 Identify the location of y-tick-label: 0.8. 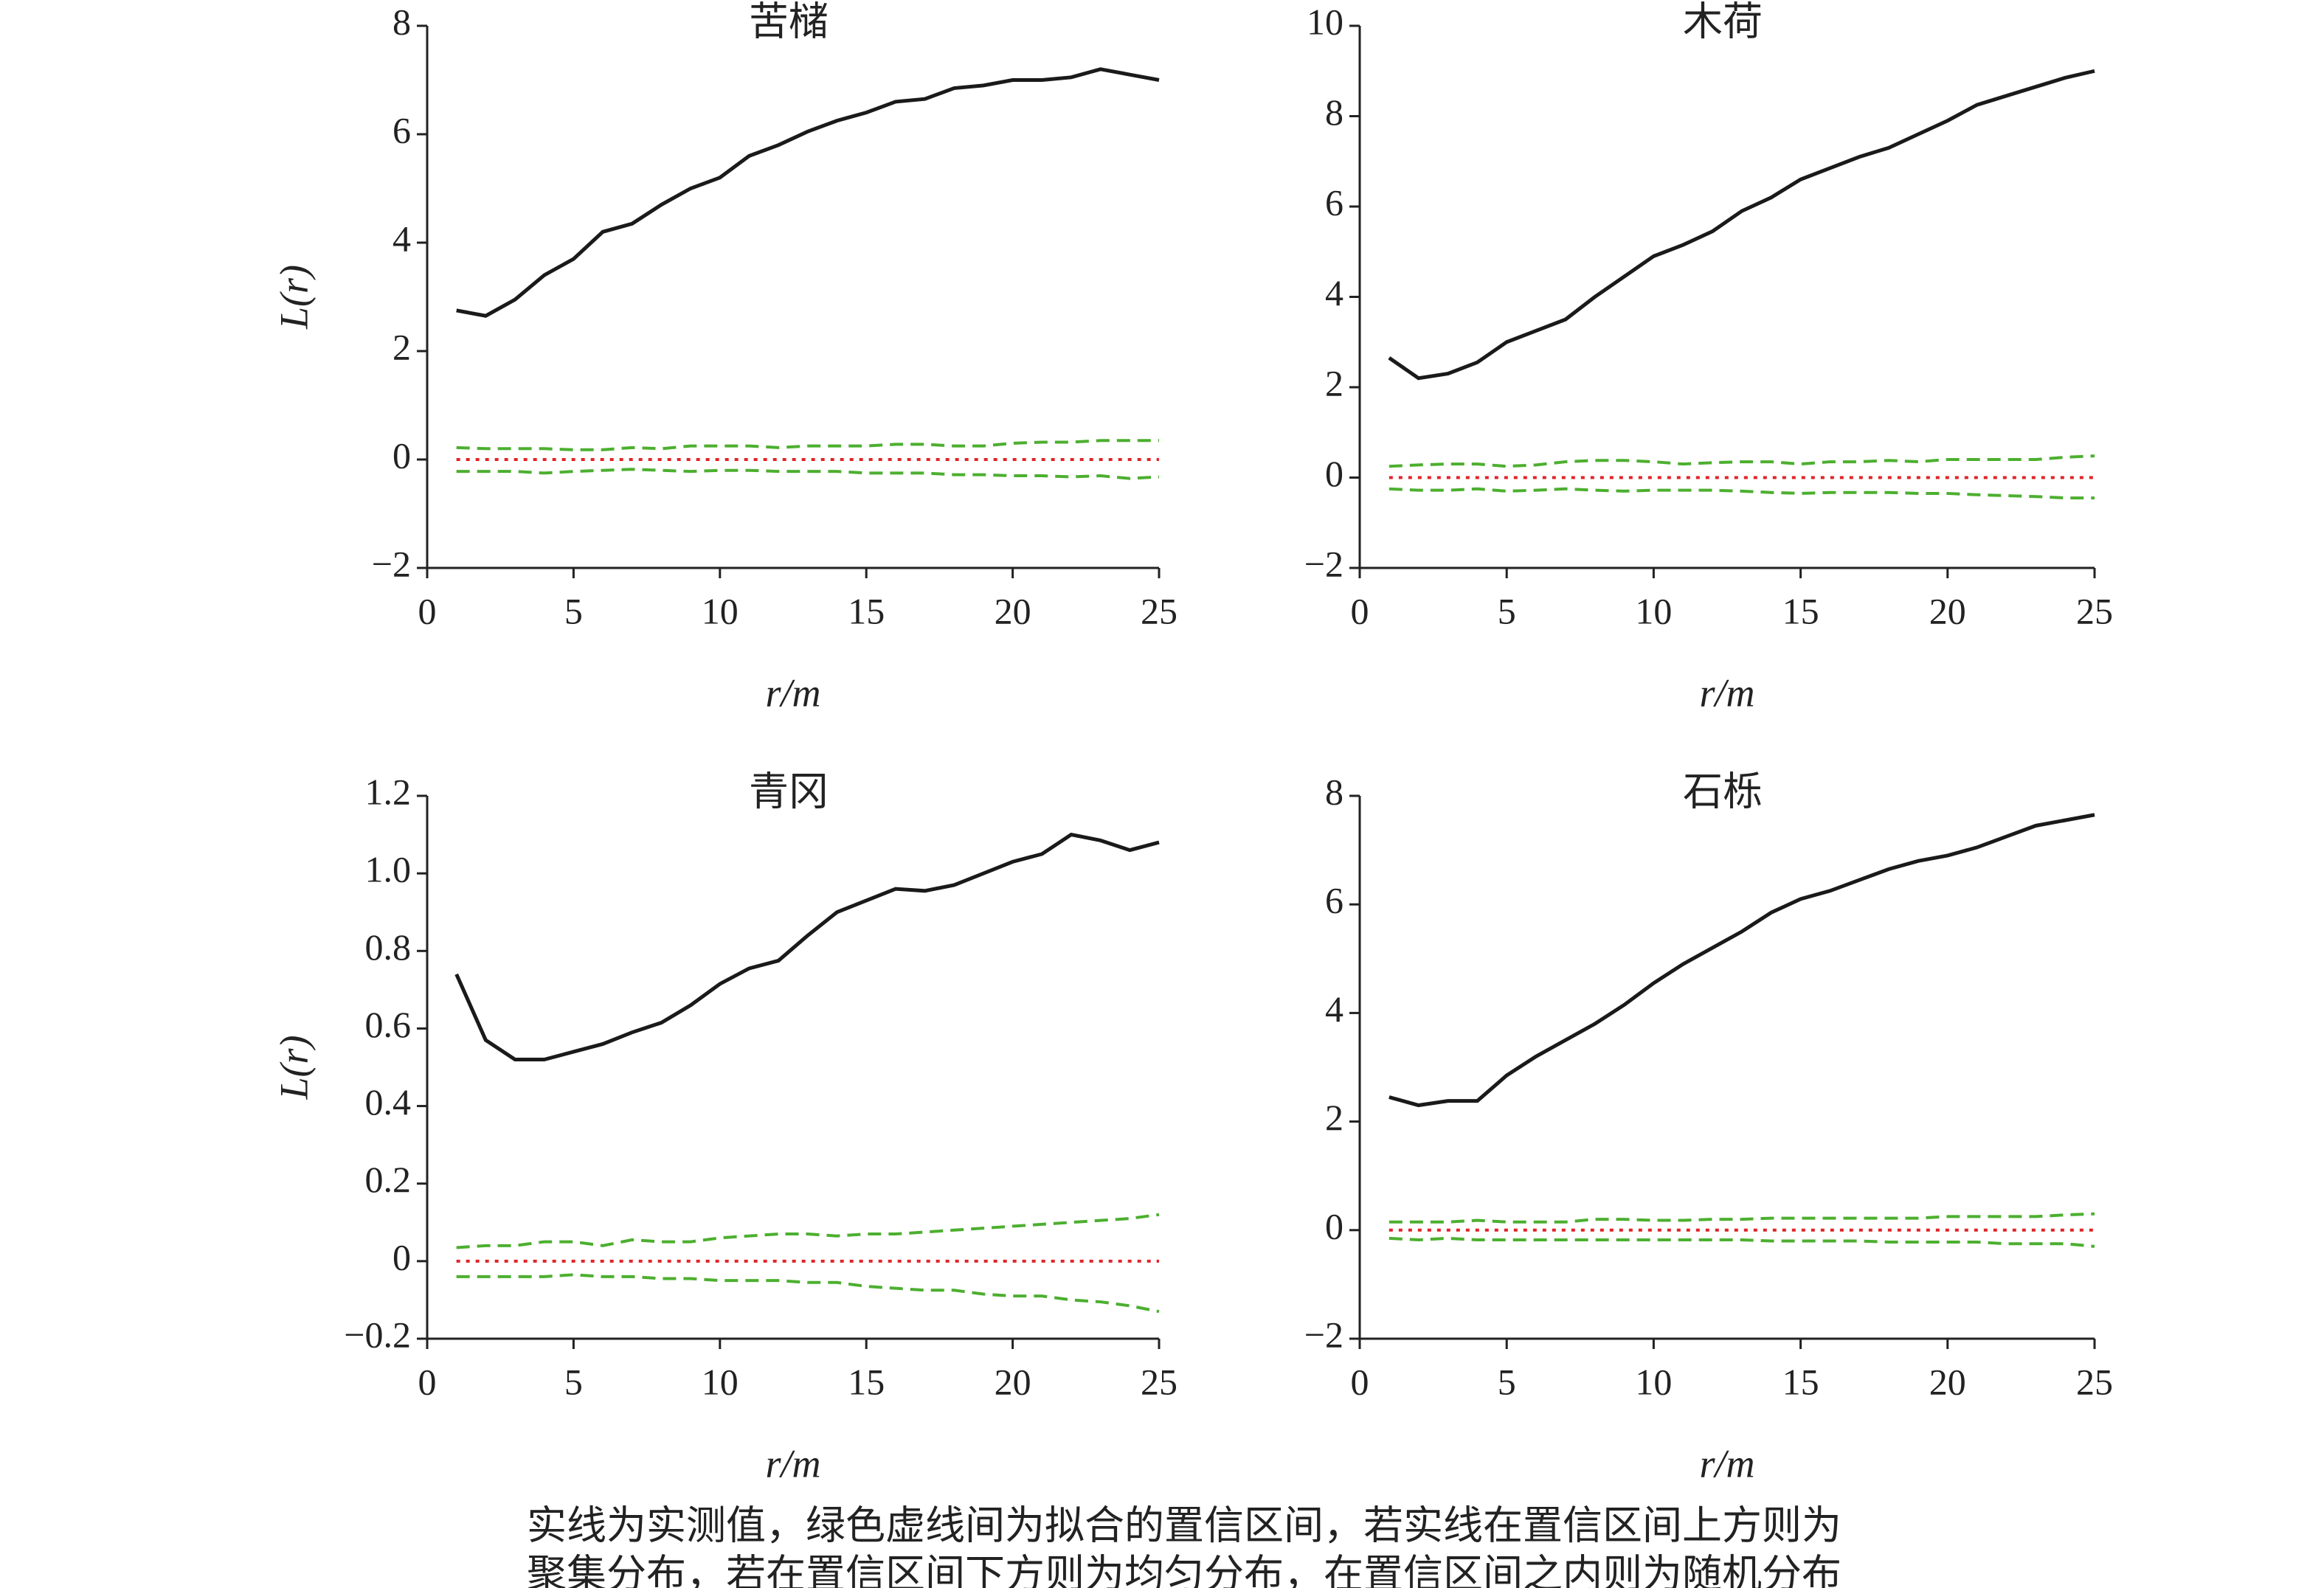
(388, 947).